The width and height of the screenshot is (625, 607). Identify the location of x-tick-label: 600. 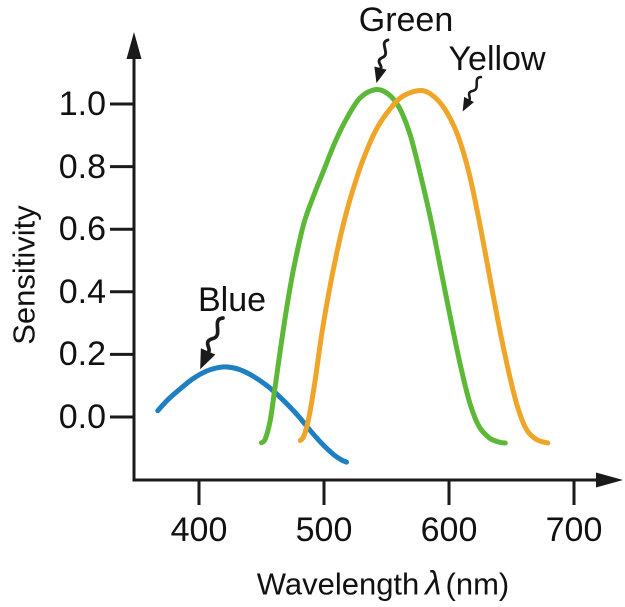
(449, 530).